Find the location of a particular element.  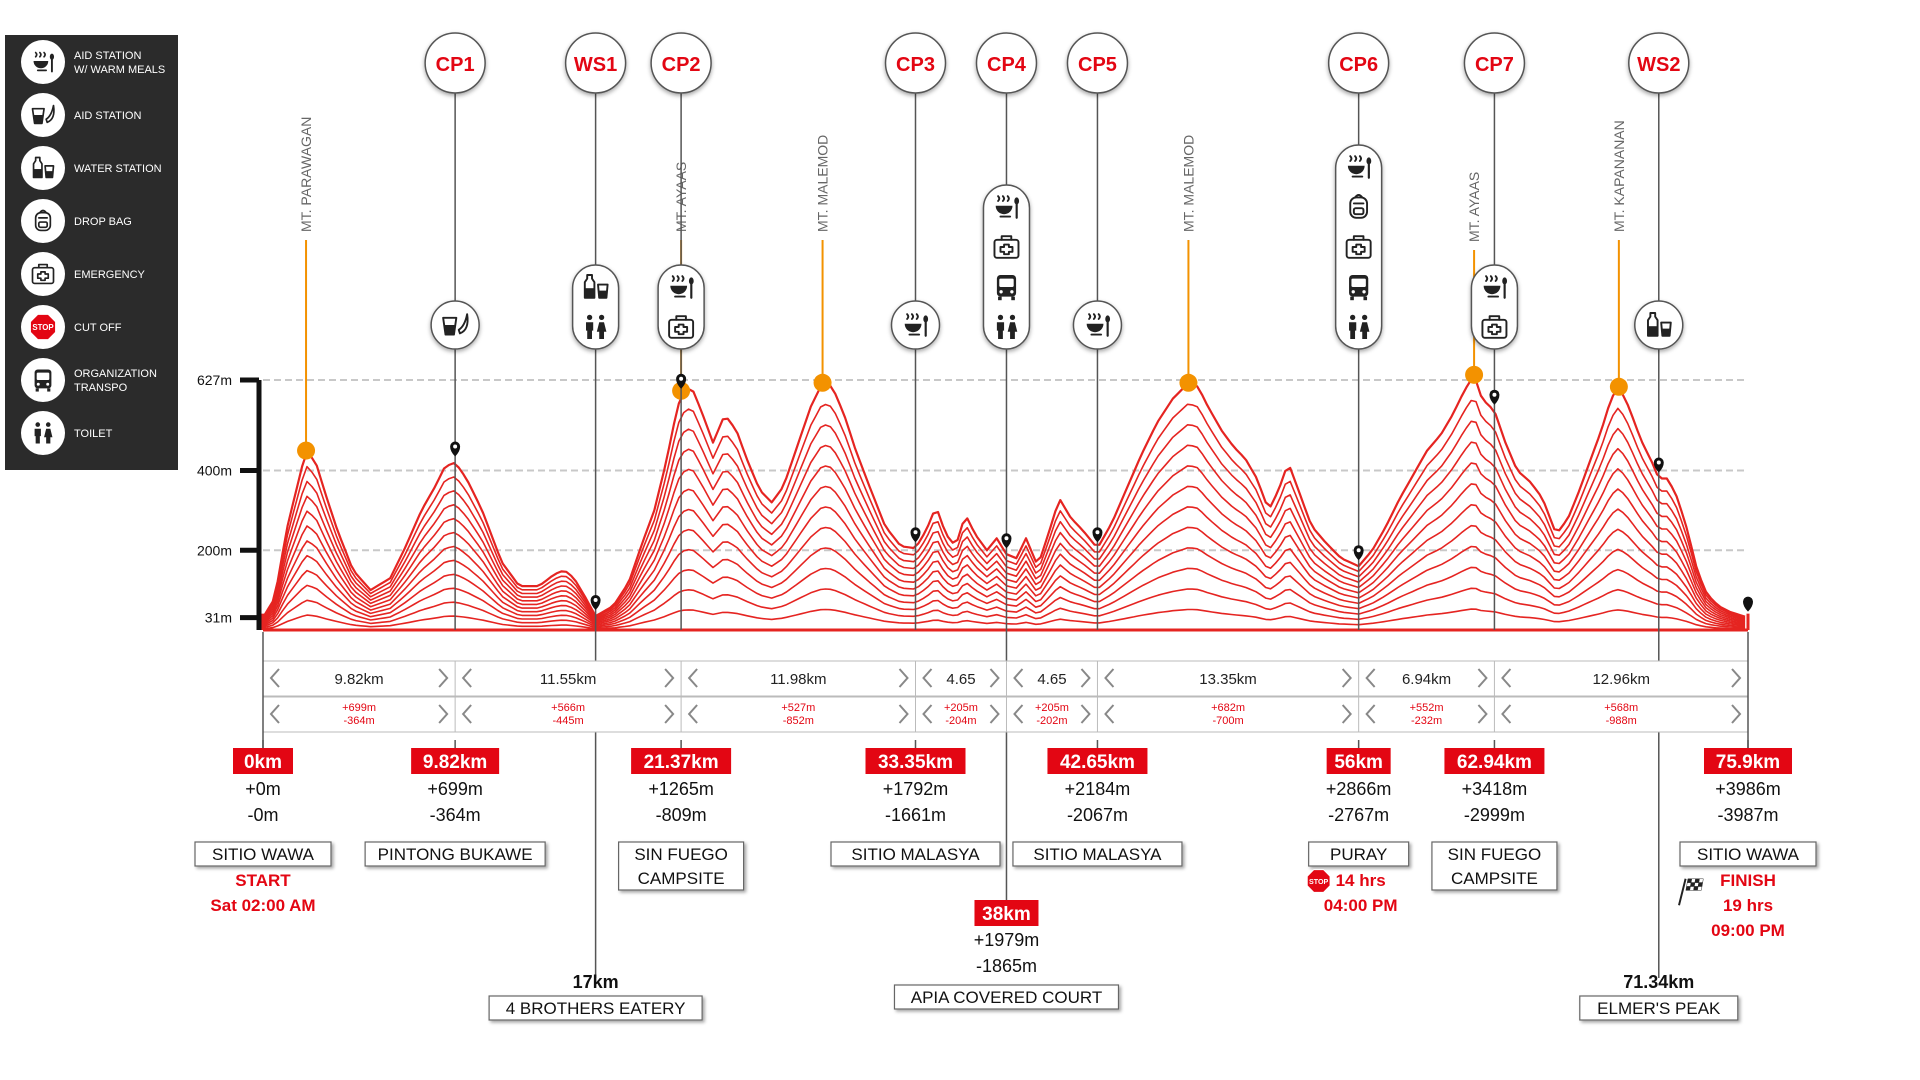

y-tick-label: 31m is located at coordinates (218, 618).